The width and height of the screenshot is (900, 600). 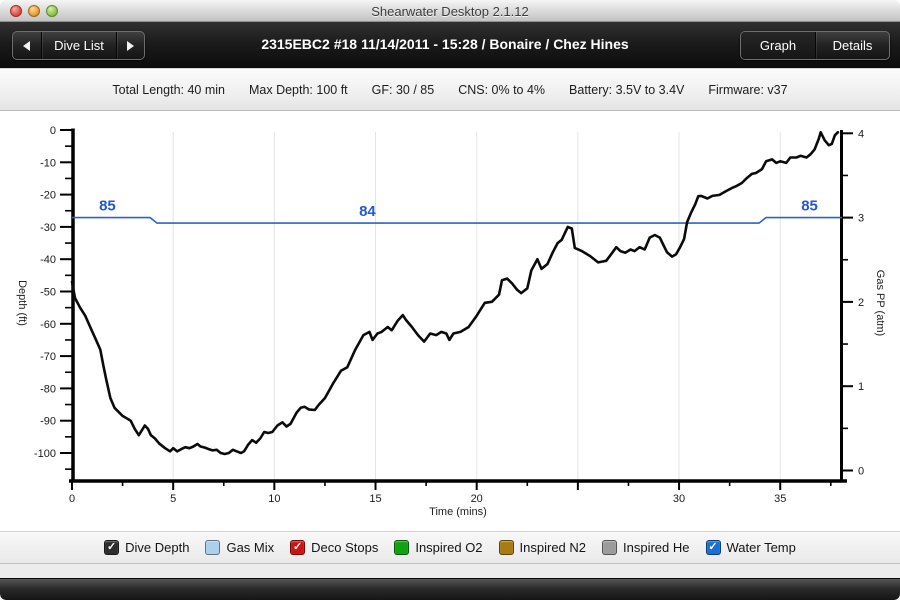 What do you see at coordinates (375, 499) in the screenshot?
I see `svg-text: 15` at bounding box center [375, 499].